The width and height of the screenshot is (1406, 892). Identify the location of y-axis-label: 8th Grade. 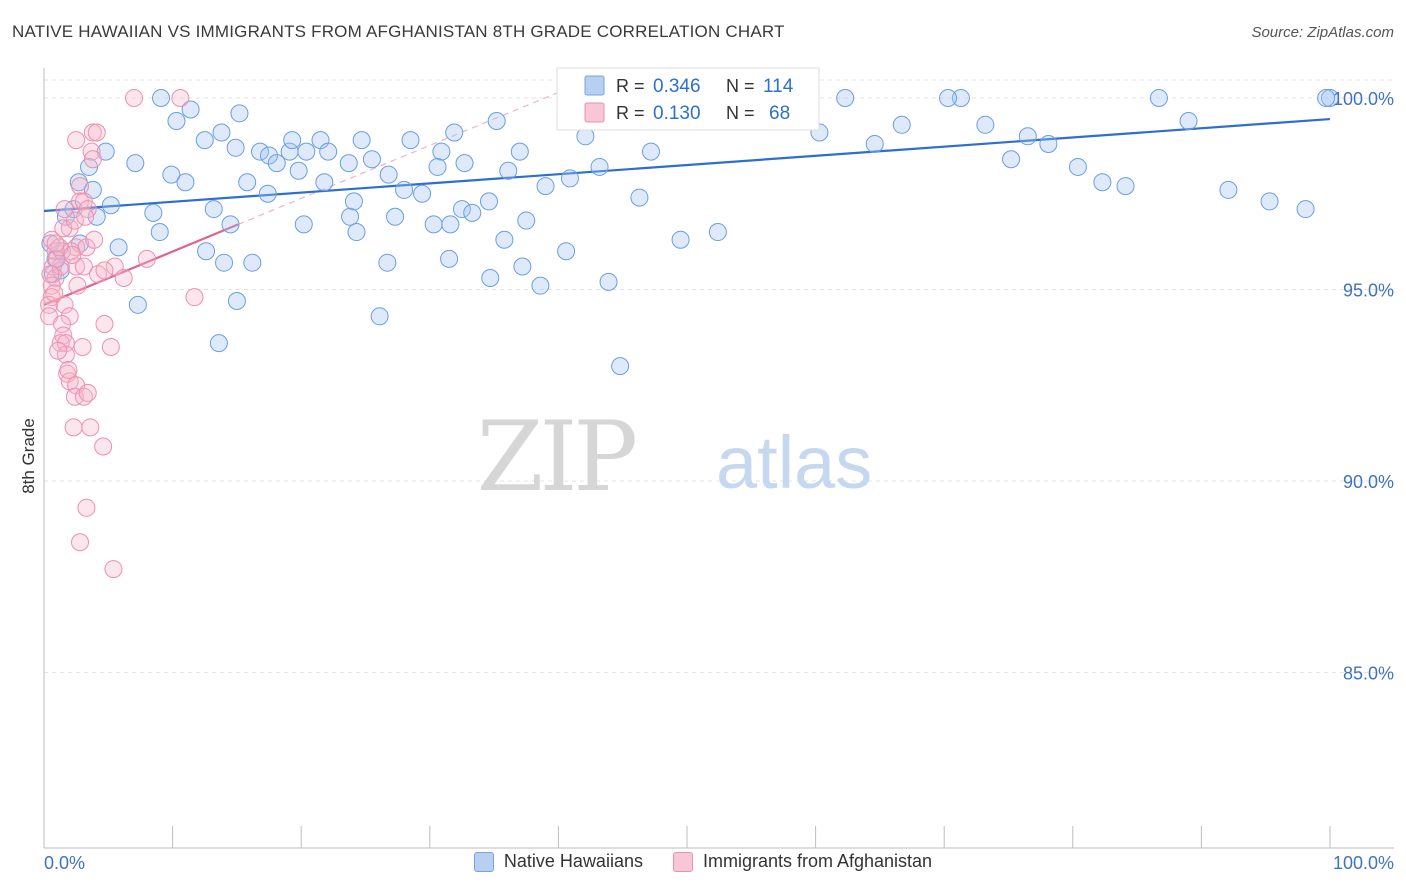
(28, 456).